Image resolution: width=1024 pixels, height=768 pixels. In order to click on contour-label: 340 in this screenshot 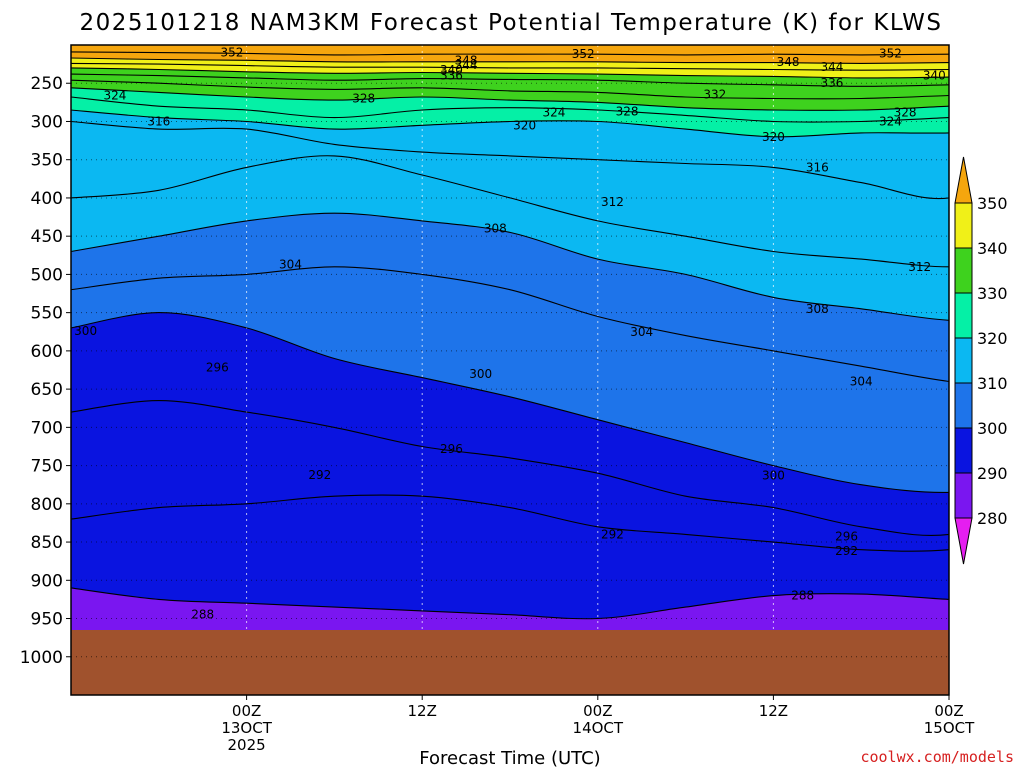, I will do `click(934, 76)`.